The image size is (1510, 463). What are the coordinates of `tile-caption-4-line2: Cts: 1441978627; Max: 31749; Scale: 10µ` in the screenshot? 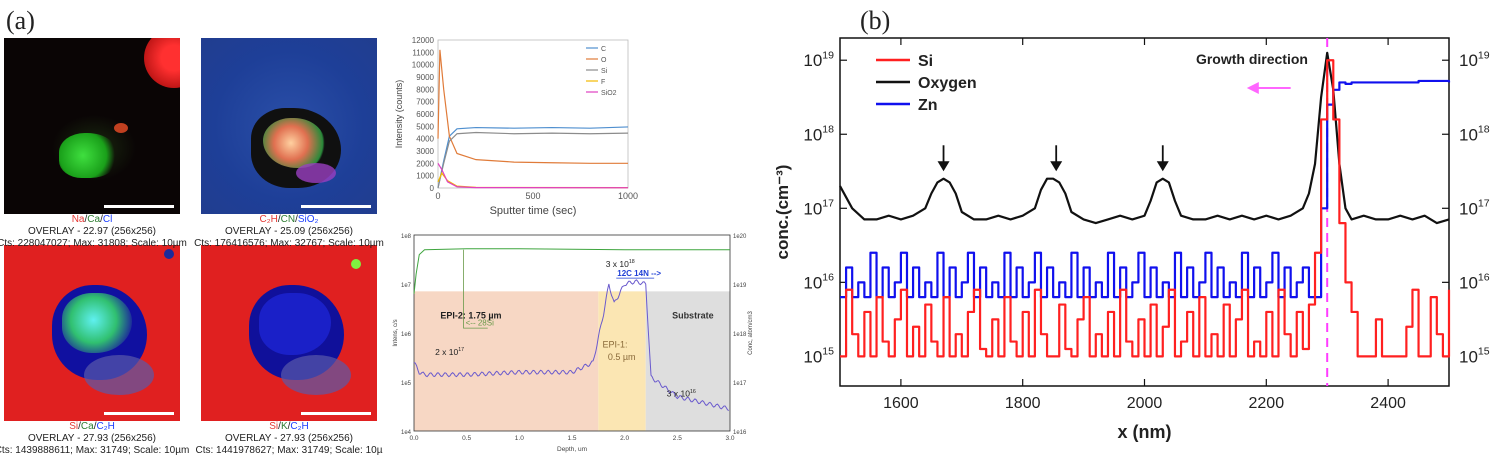 It's located at (289, 450).